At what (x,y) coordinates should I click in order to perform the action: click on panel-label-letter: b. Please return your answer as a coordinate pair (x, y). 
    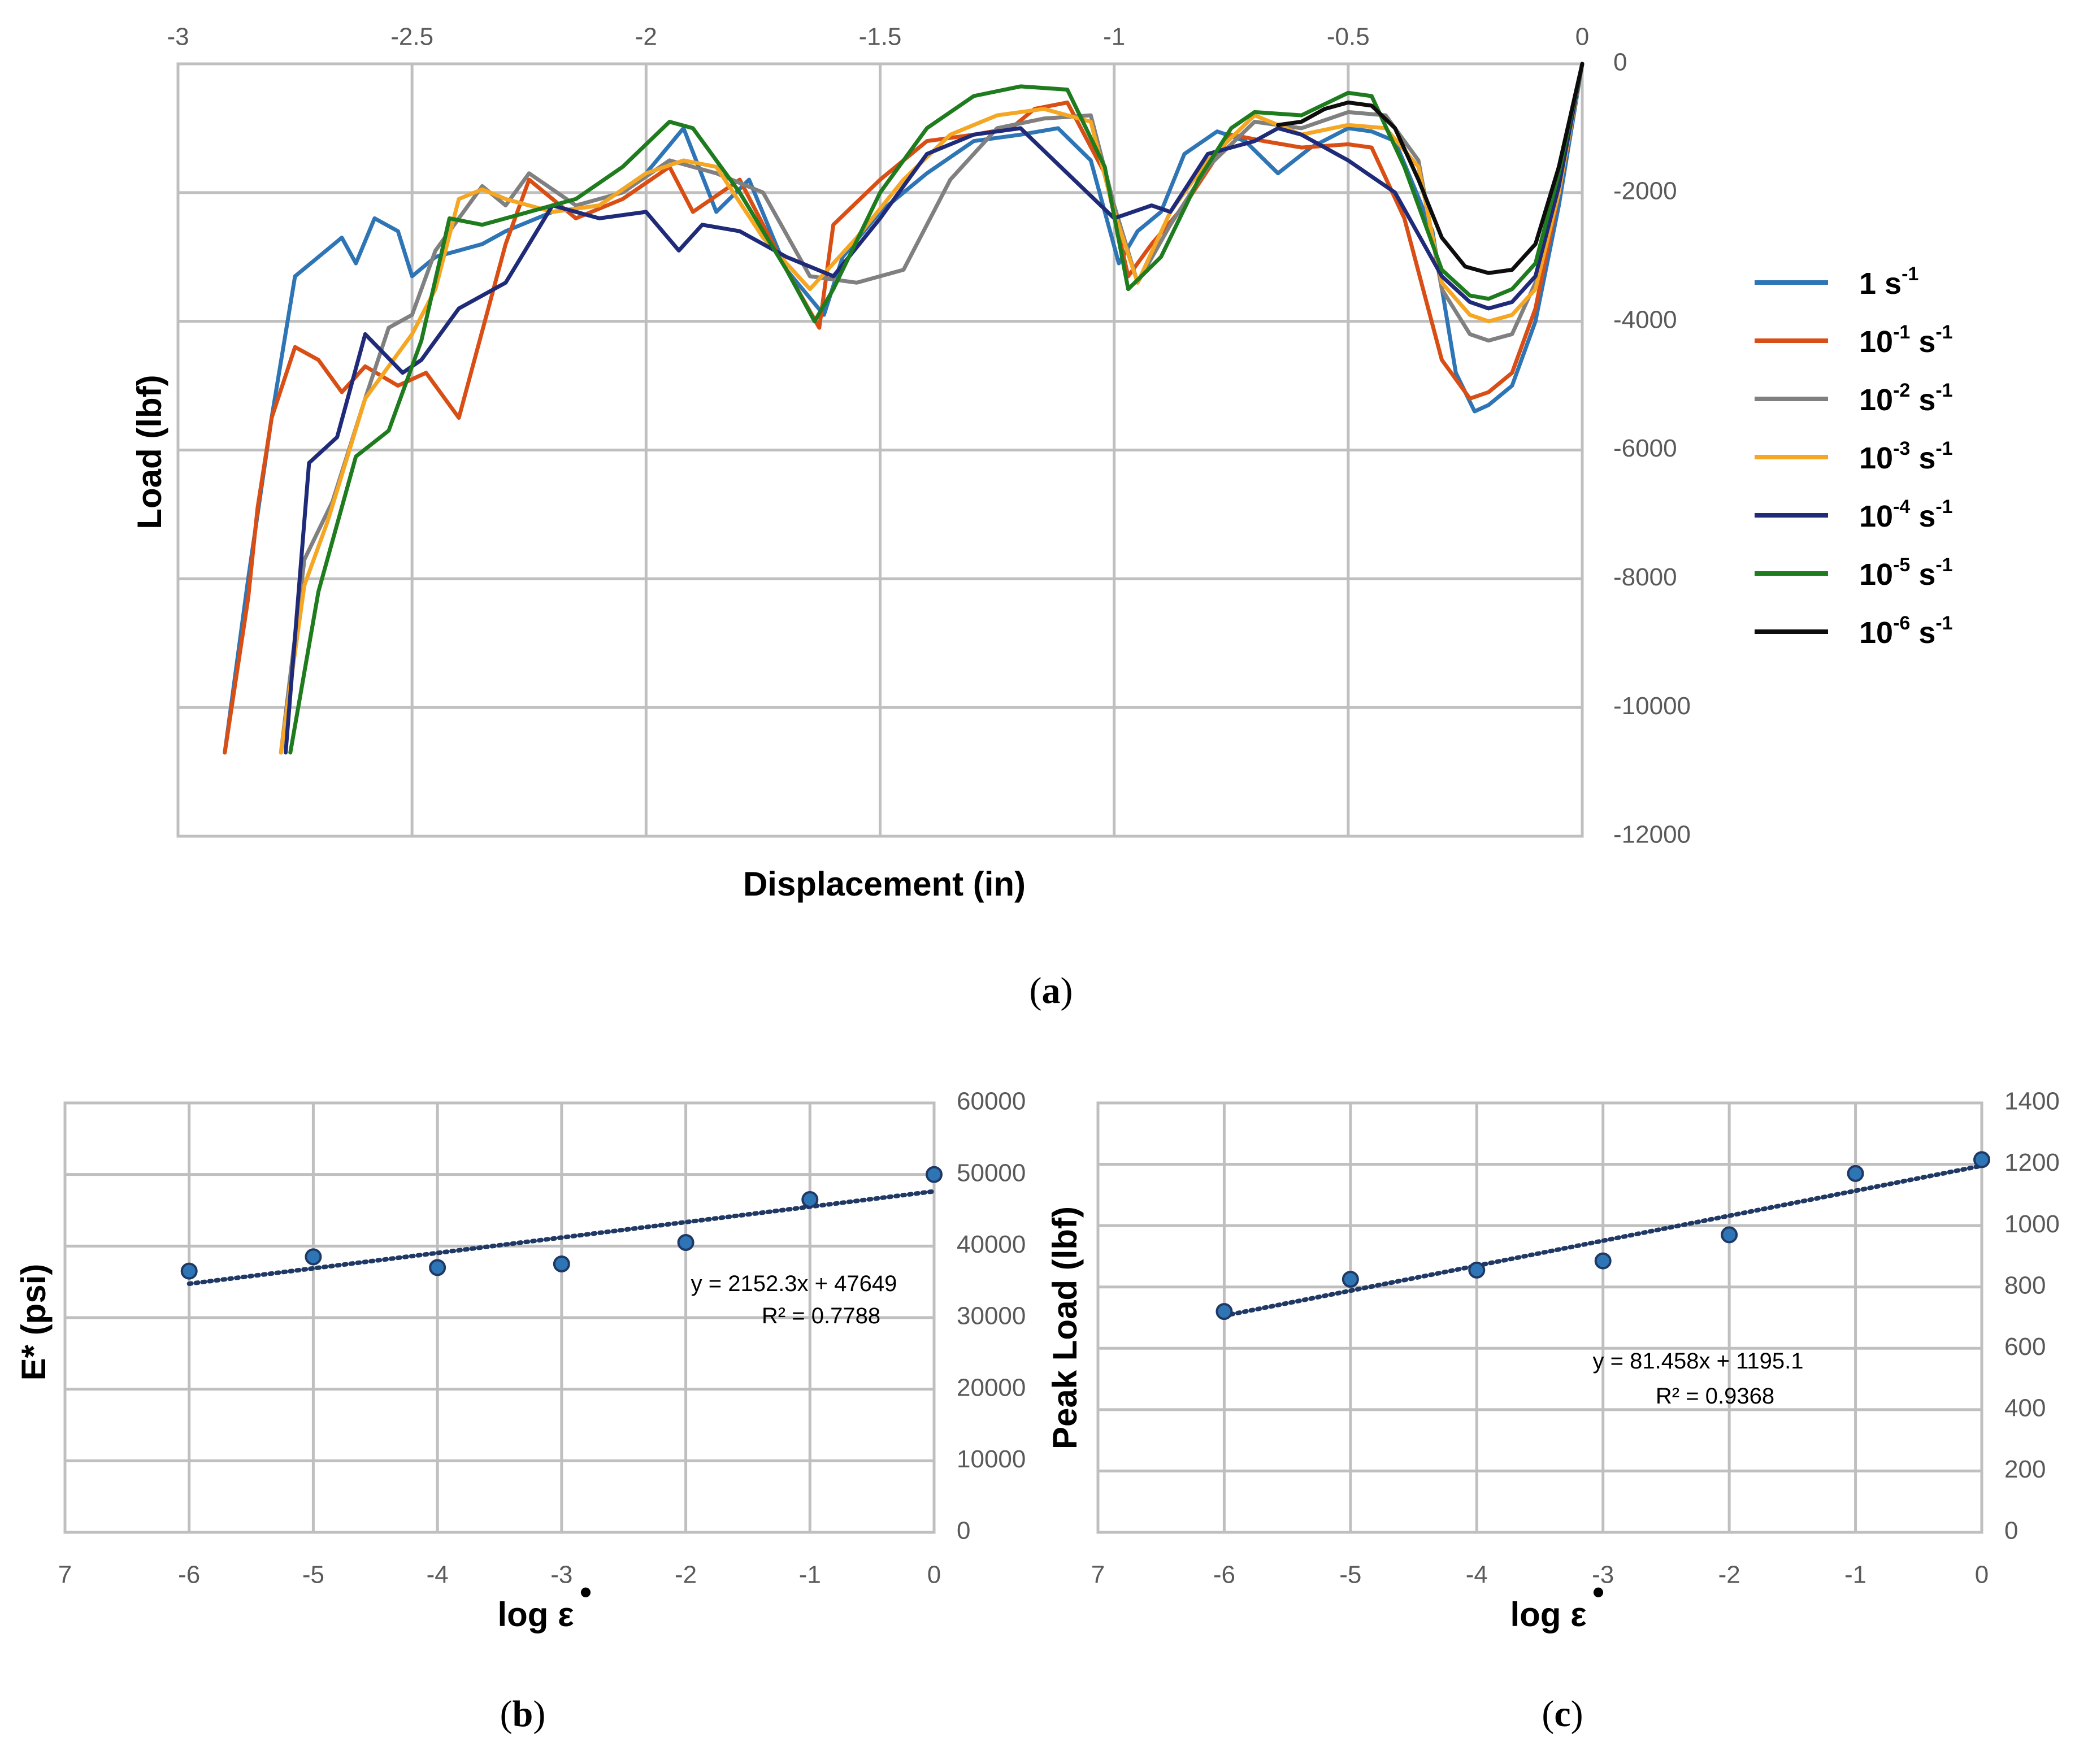
    Looking at the image, I should click on (523, 1714).